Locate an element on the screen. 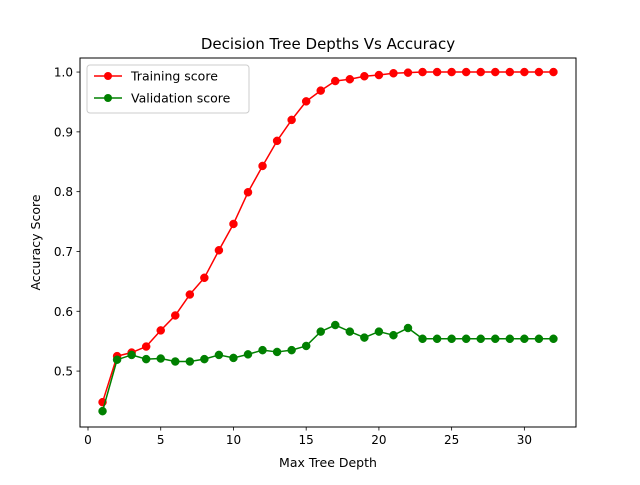 The height and width of the screenshot is (485, 640). x-axis-title: Max Tree Depth is located at coordinates (328, 462).